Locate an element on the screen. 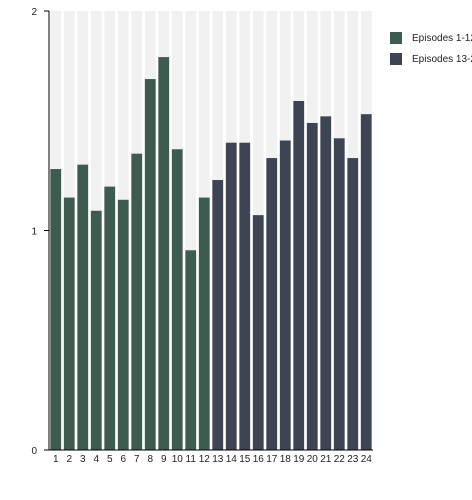  y-axis-ticks: 0 1 2 is located at coordinates (40, 232).